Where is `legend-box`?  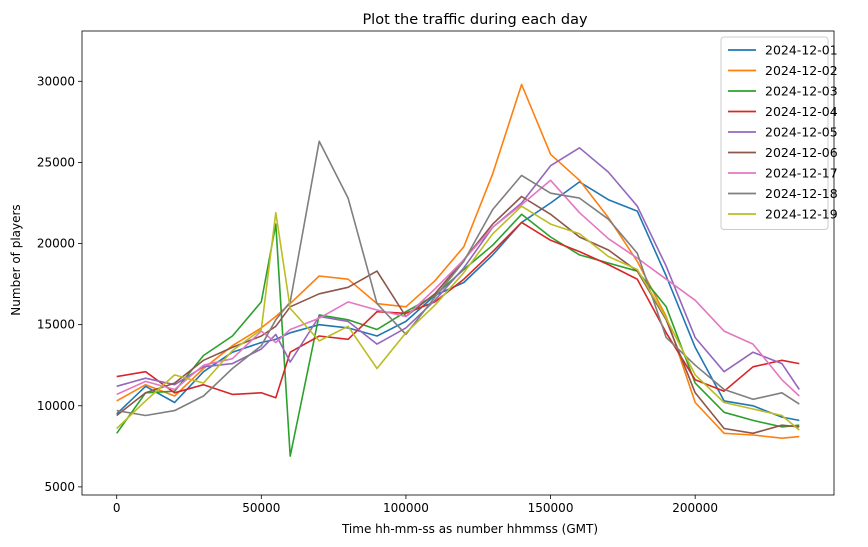
legend-box is located at coordinates (774, 133).